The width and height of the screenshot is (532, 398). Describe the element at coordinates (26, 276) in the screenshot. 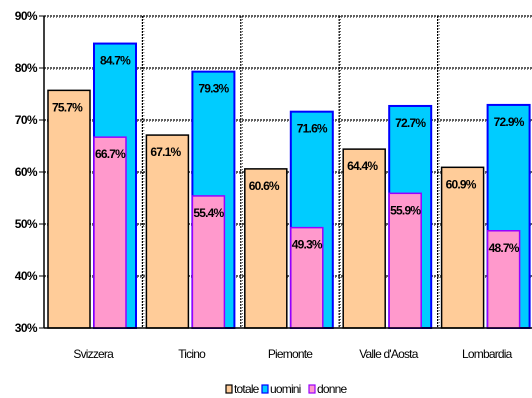

I see `y-tick-label: 40%` at that location.